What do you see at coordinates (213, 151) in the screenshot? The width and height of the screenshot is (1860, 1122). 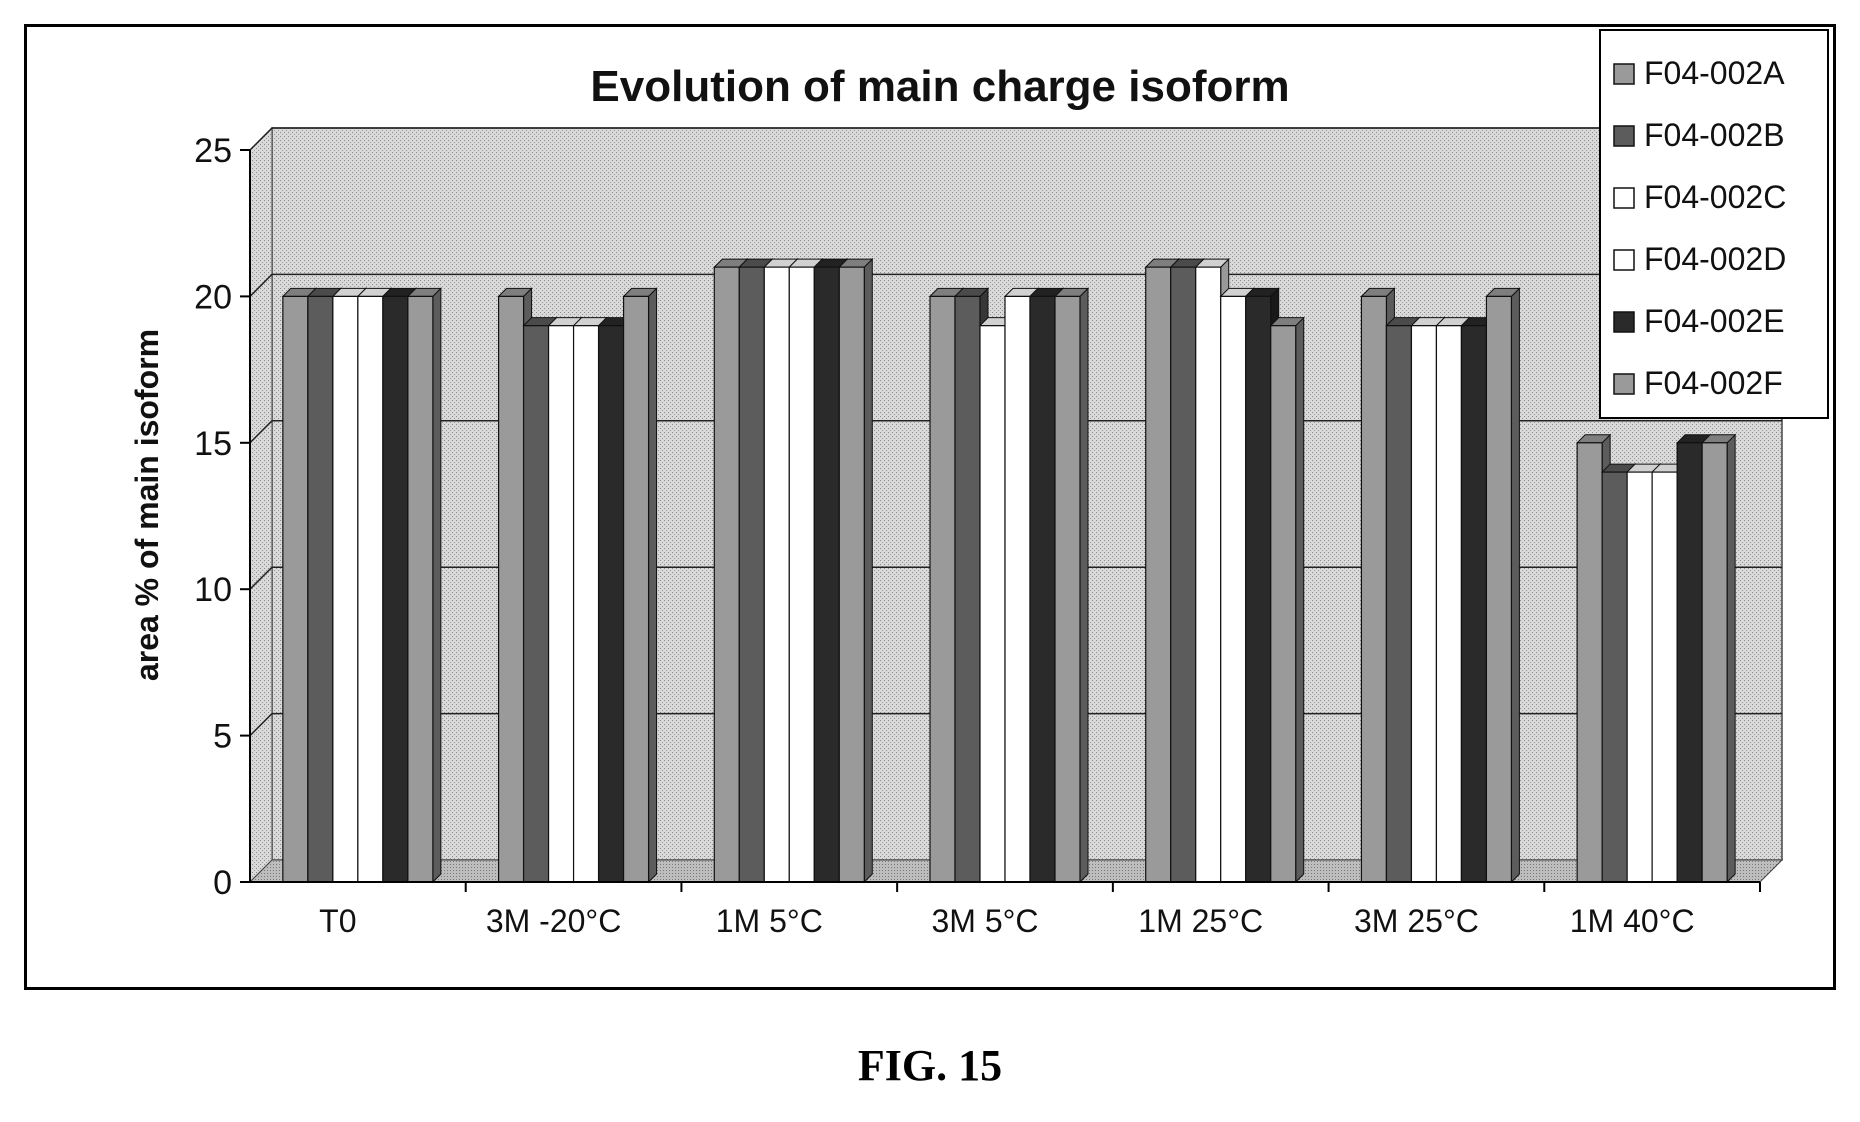 I see `y-tick-label: 25` at bounding box center [213, 151].